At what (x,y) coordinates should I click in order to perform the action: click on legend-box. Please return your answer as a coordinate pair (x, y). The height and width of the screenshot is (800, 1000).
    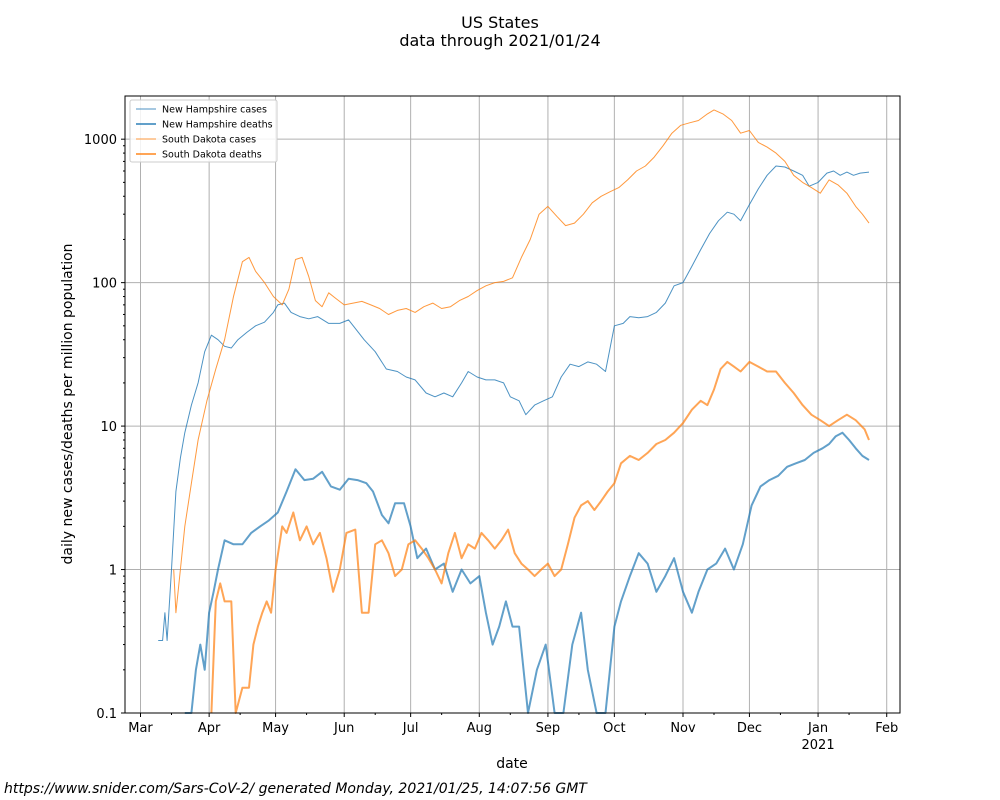
    Looking at the image, I should click on (203, 131).